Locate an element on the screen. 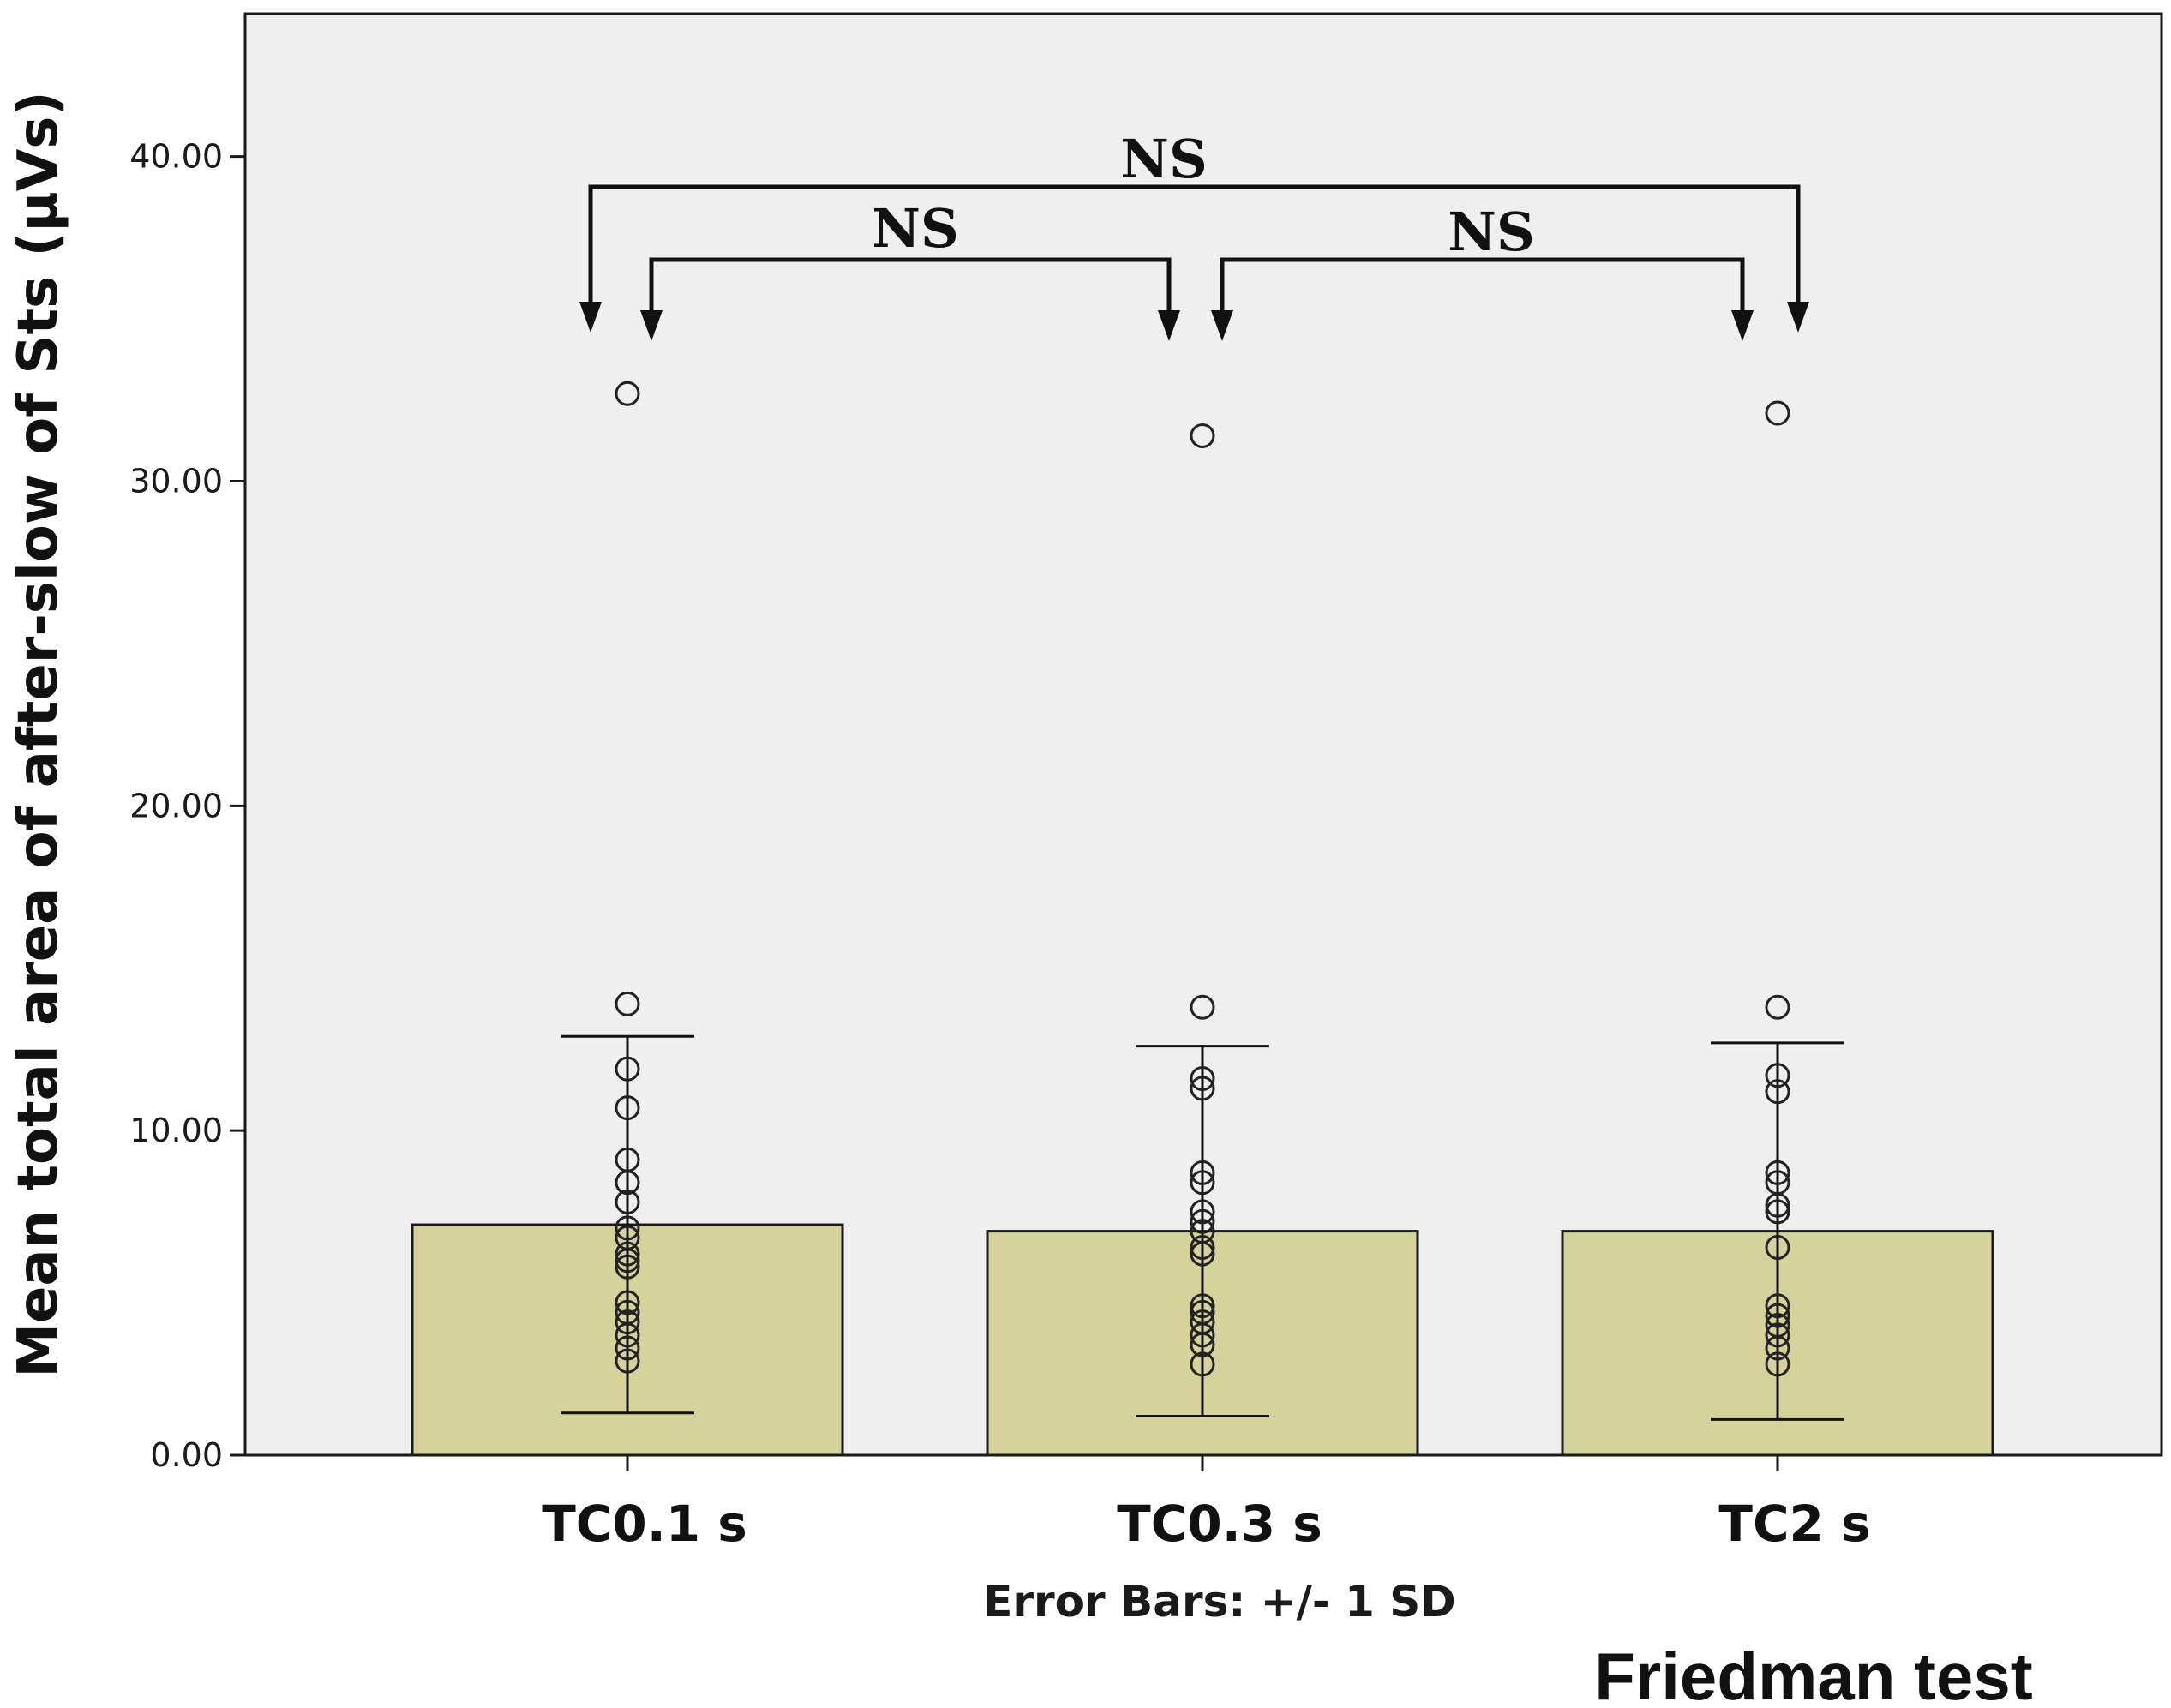  error-bars-note: Error Bars: +/- 1 SD is located at coordinates (1220, 1602).